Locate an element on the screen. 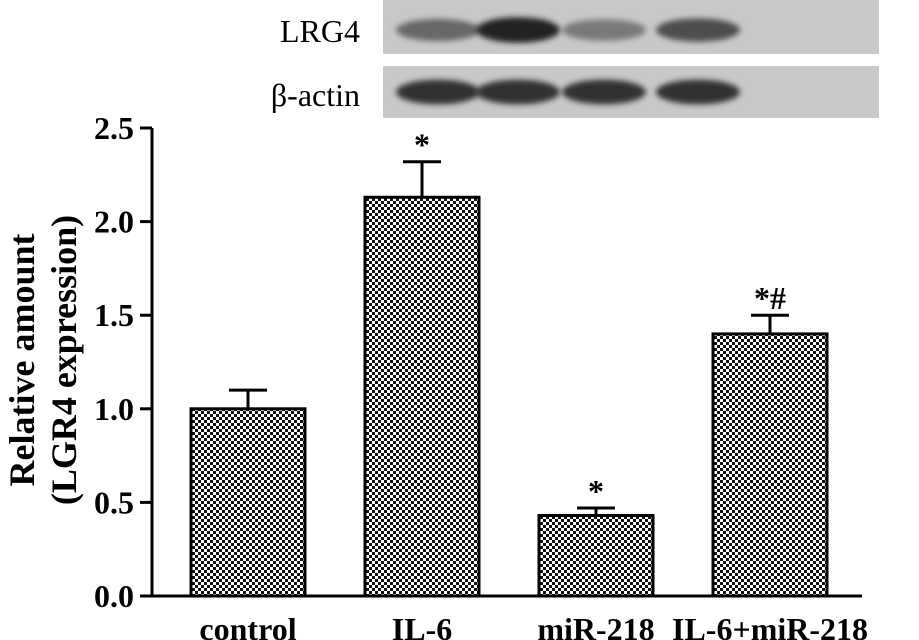  y-tick-label: 1.5 is located at coordinates (114, 315).